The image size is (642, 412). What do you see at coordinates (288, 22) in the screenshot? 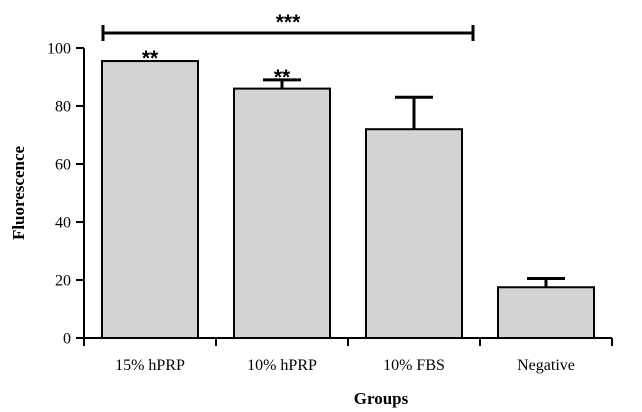
I see `bracket-label: ***` at bounding box center [288, 22].